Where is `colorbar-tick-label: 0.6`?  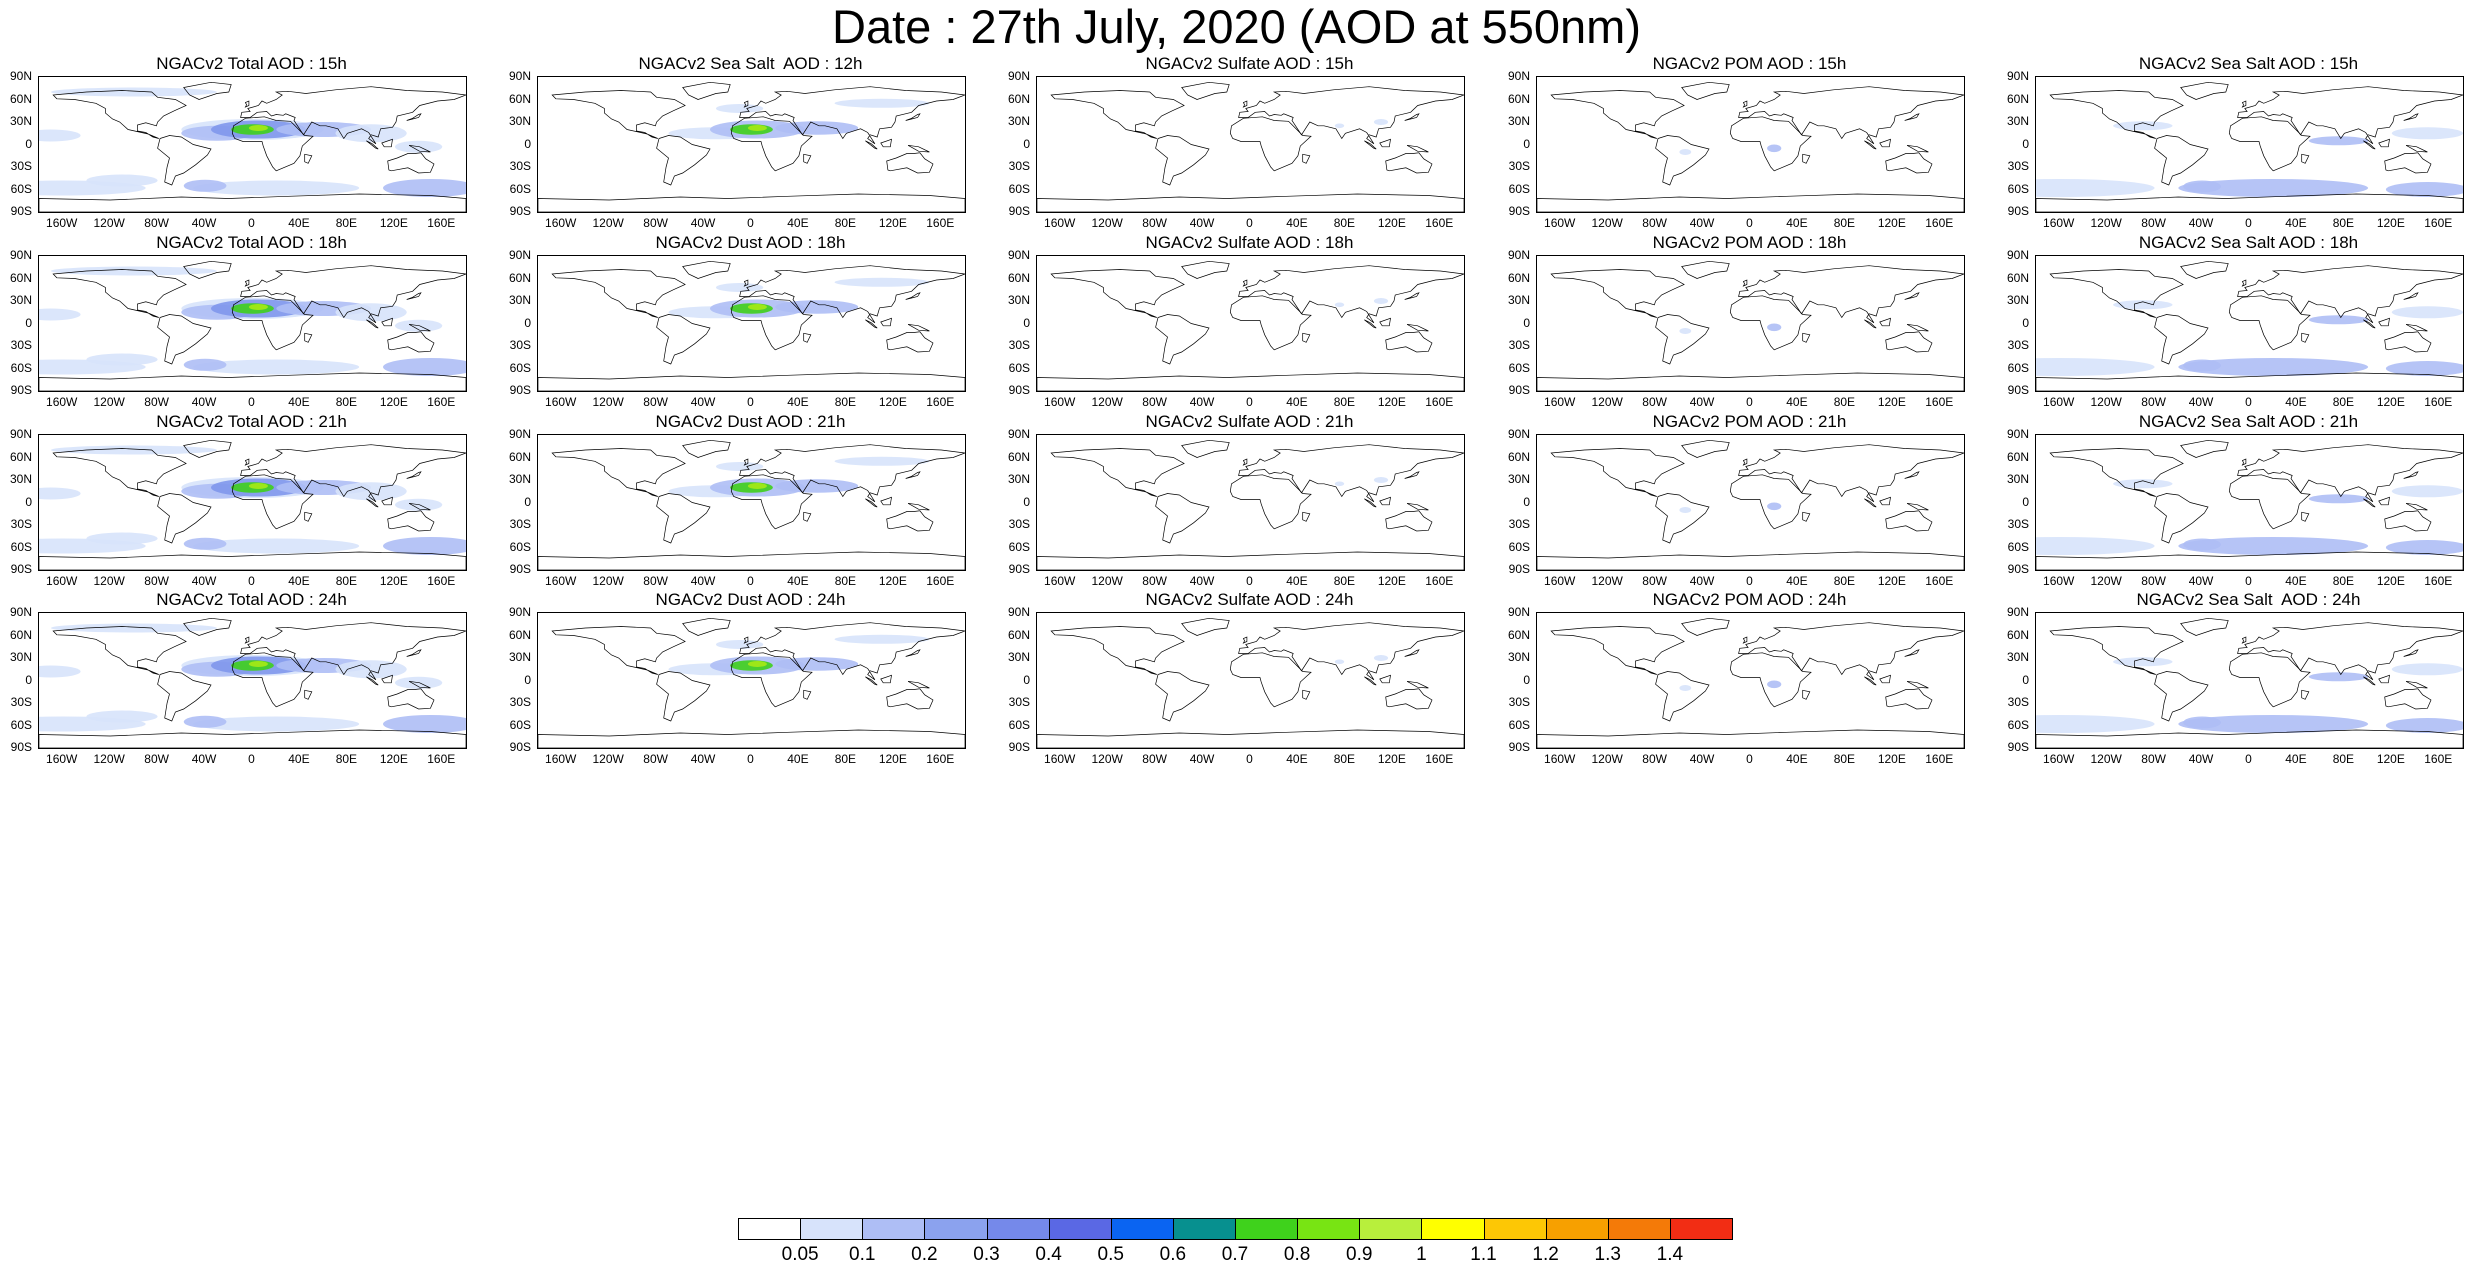 colorbar-tick-label: 0.6 is located at coordinates (1173, 1254).